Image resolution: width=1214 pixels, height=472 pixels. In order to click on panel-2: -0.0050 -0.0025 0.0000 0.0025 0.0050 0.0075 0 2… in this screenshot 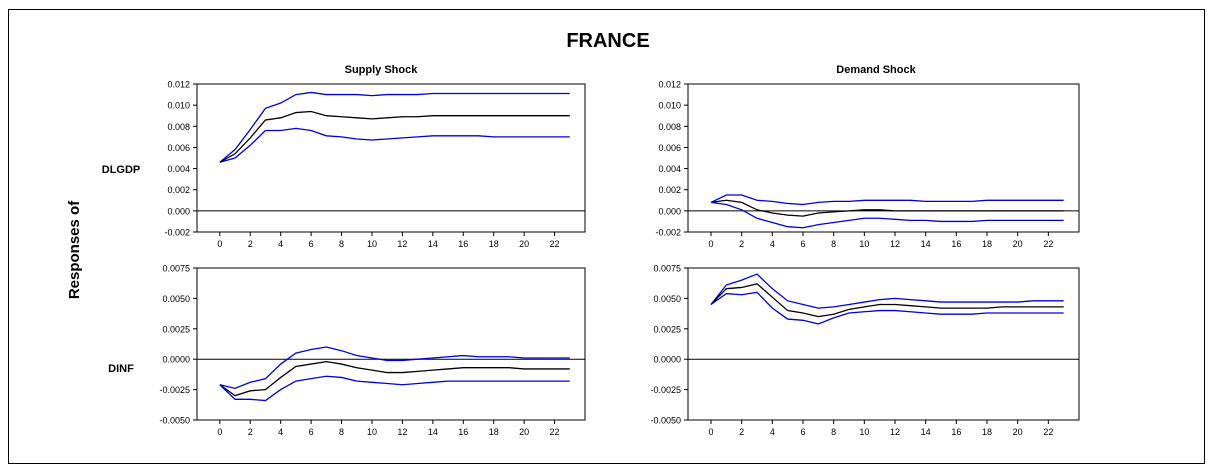, I will do `click(372, 350)`.